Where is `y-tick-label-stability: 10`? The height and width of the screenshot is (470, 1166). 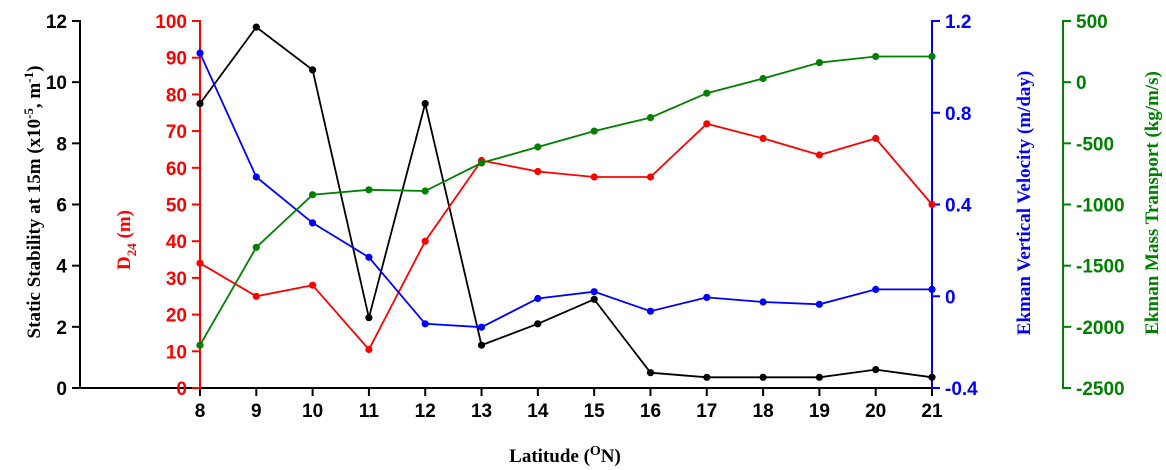
y-tick-label-stability: 10 is located at coordinates (56, 83).